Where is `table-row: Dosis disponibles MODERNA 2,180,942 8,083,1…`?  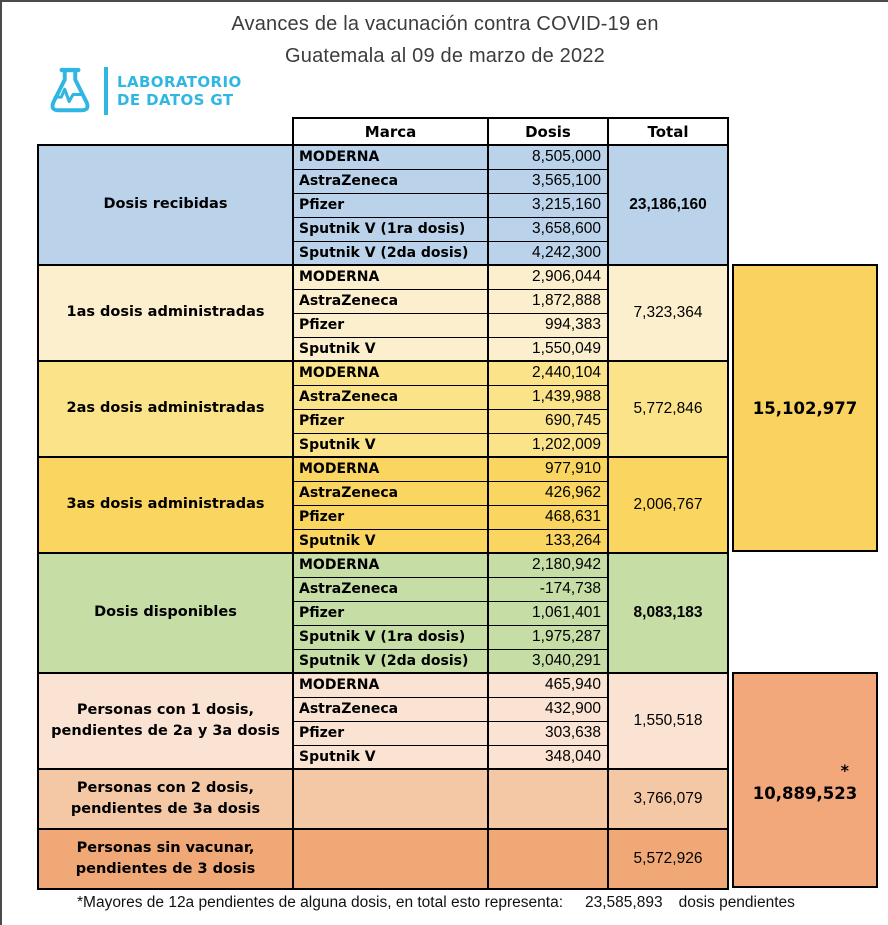 table-row: Dosis disponibles MODERNA 2,180,942 8,083,1… is located at coordinates (383, 613).